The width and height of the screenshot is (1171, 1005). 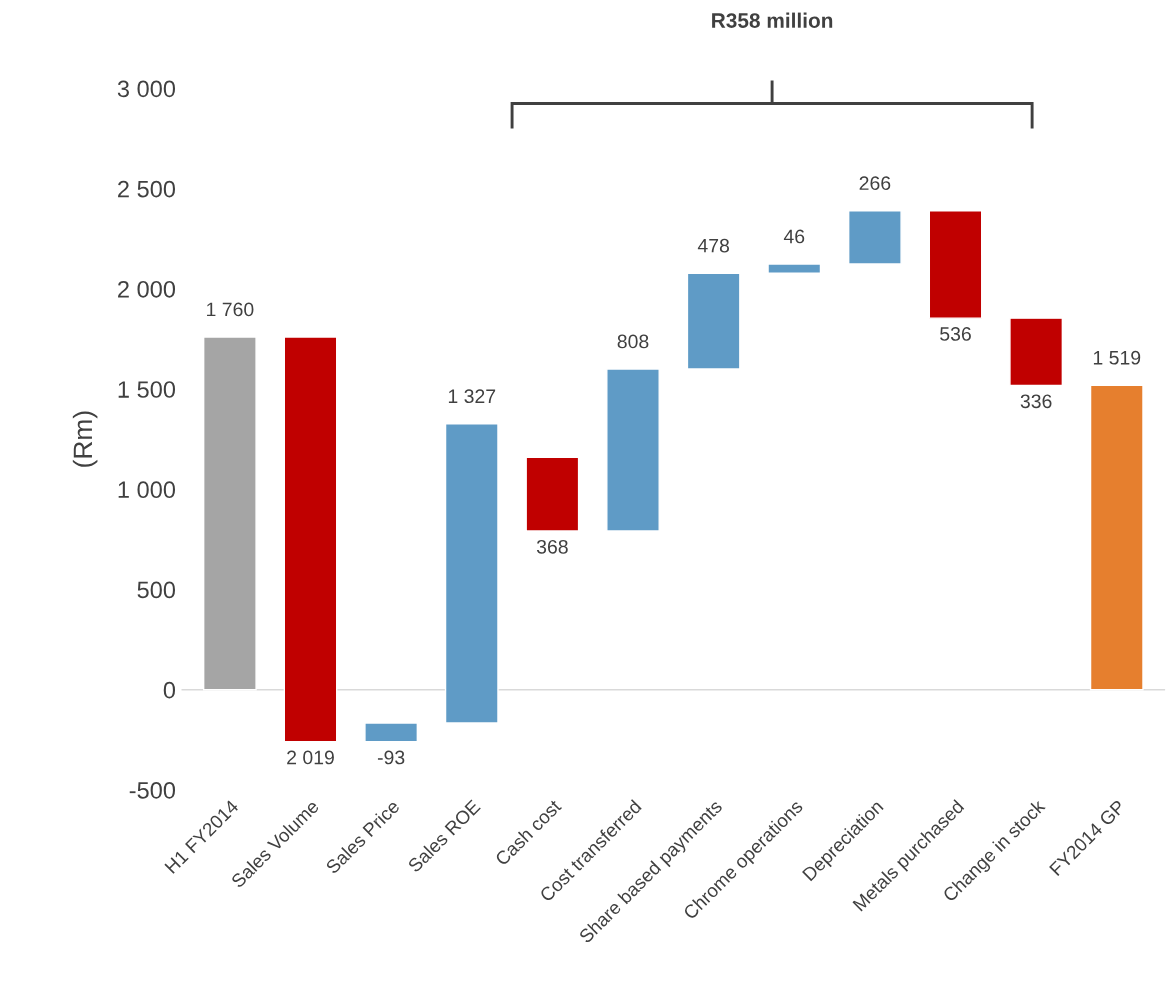 I want to click on y-axis-title: (Rm), so click(x=85, y=439).